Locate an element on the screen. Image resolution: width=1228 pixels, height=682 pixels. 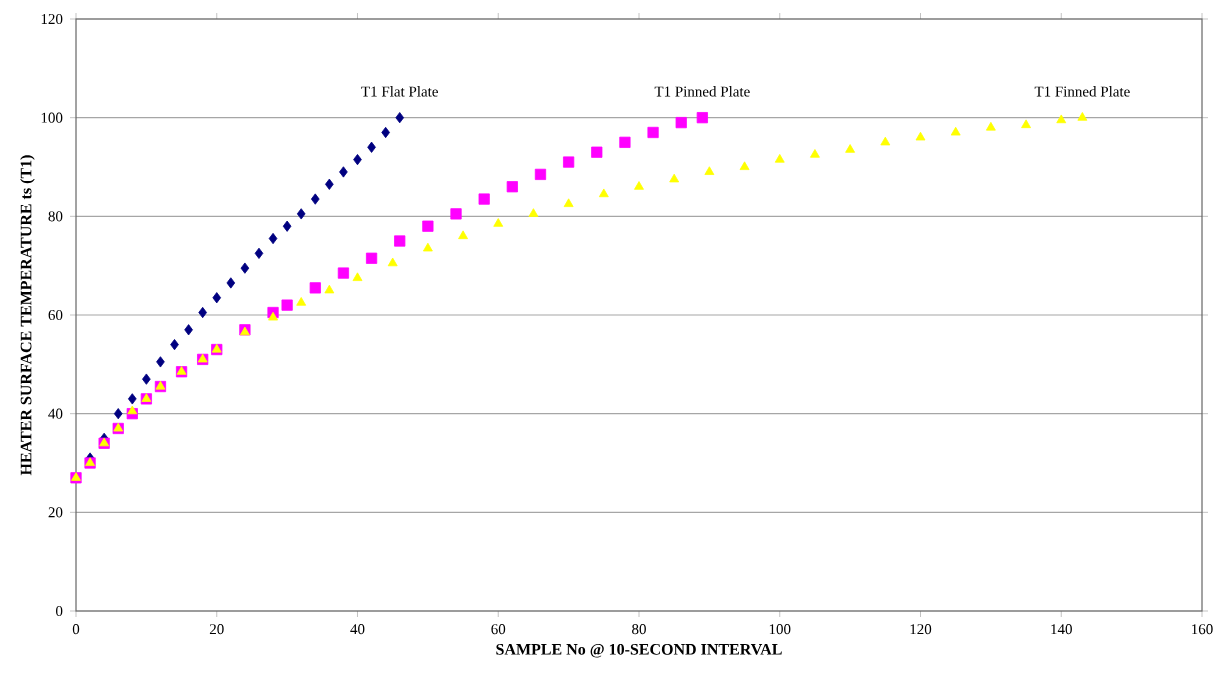
x-tick-label: 20 is located at coordinates (216, 629).